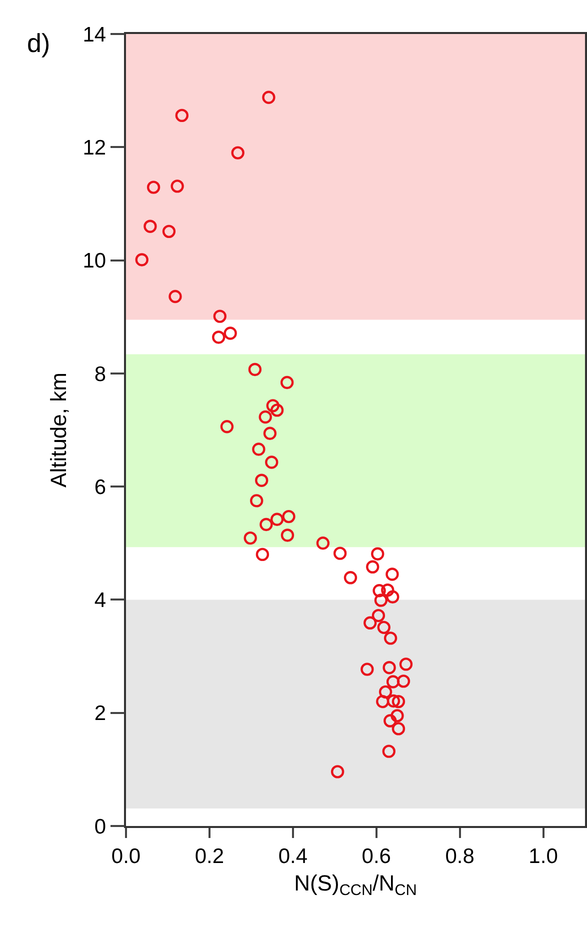 This screenshot has width=587, height=938. I want to click on y-tick-label: 4, so click(100, 600).